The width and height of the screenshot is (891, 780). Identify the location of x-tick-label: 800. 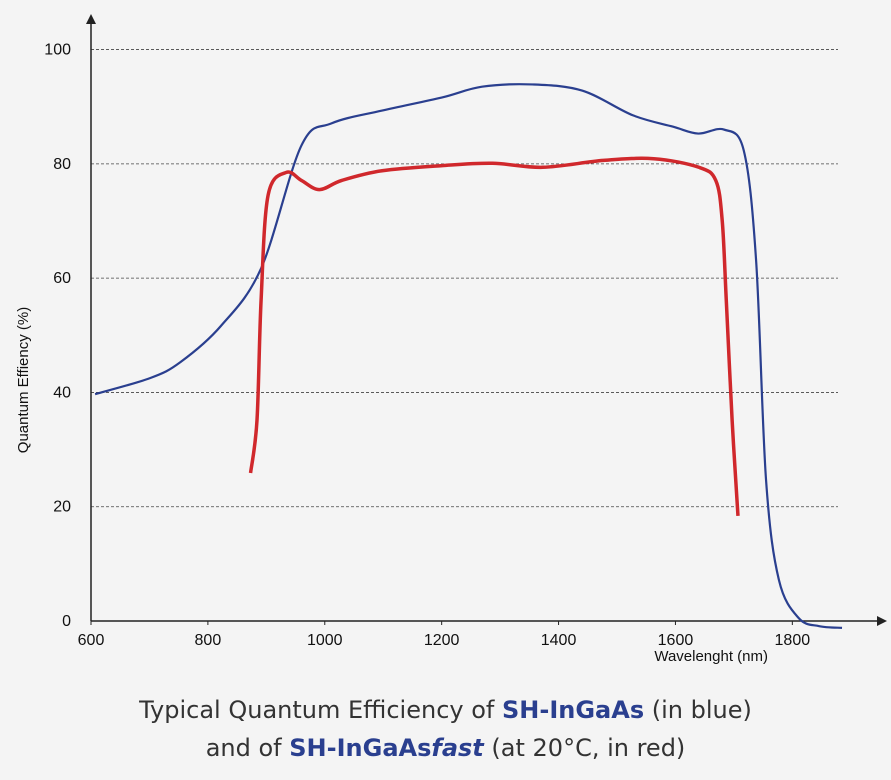
(208, 640).